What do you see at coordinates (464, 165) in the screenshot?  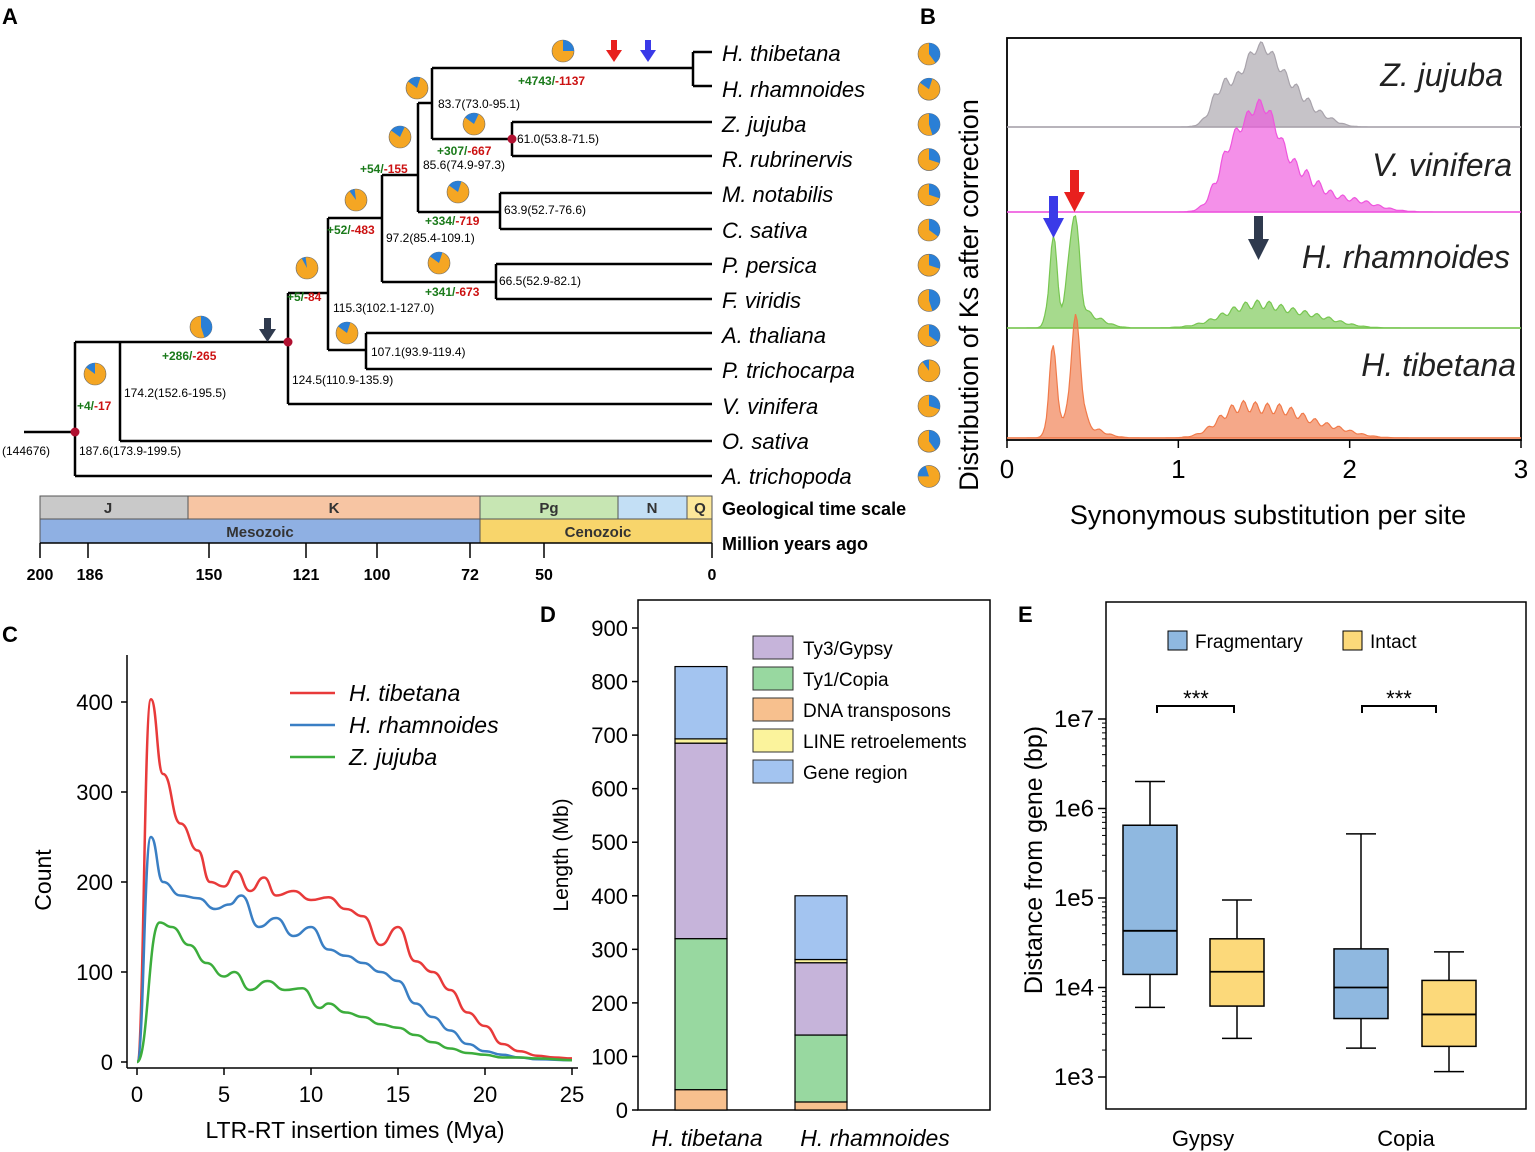 I see `node-age-label: 85.6(74.9-97.3)` at bounding box center [464, 165].